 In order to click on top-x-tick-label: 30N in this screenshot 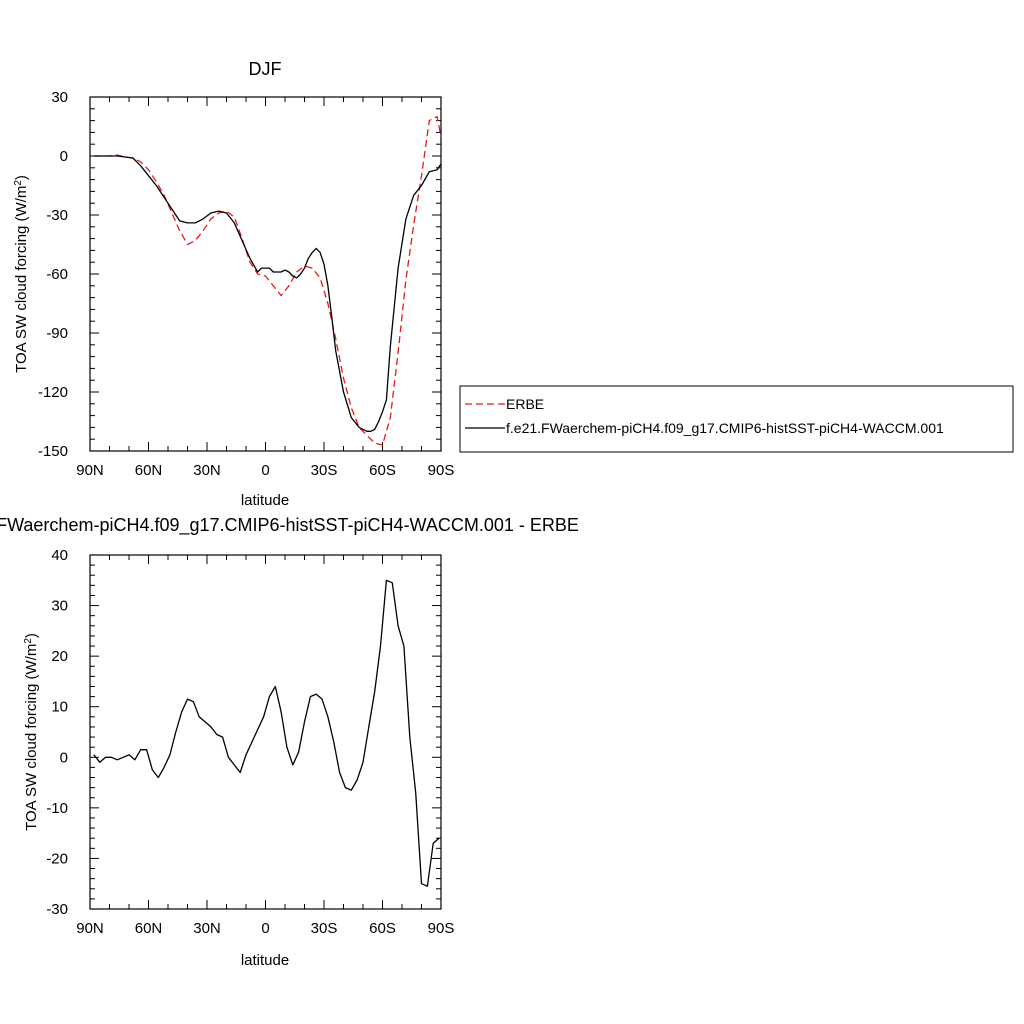, I will do `click(207, 470)`.